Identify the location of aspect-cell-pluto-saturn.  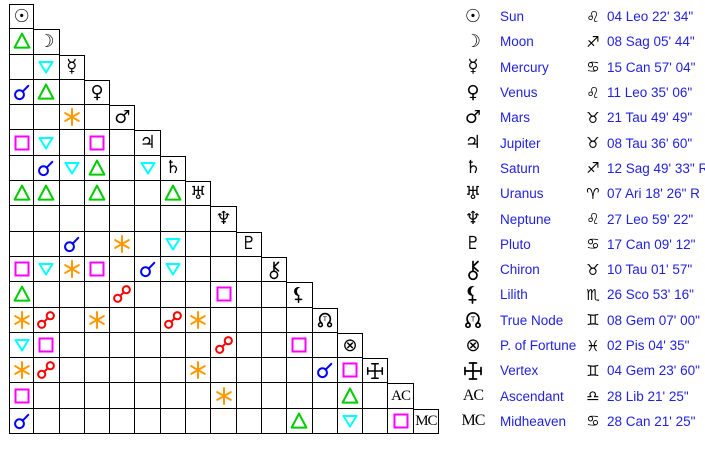
(173, 244).